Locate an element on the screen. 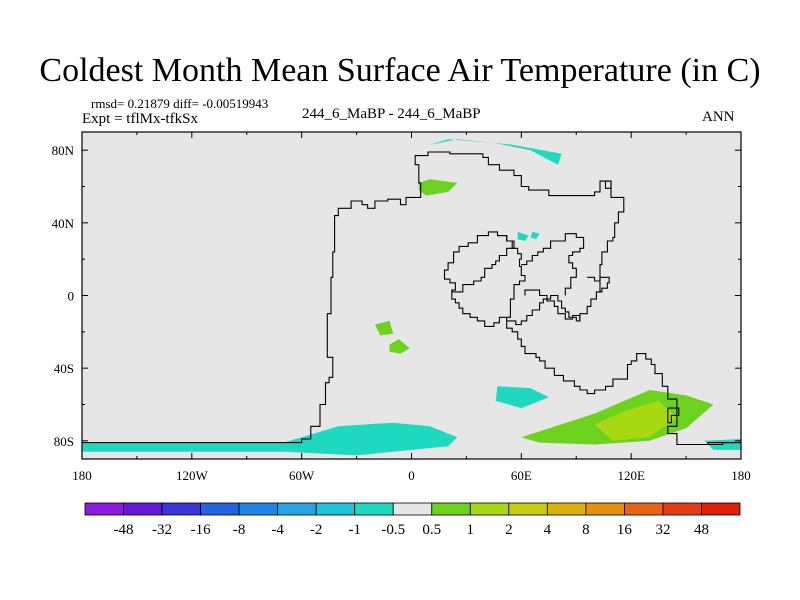 This screenshot has width=800, height=600. colorbar-label: 32 is located at coordinates (662, 530).